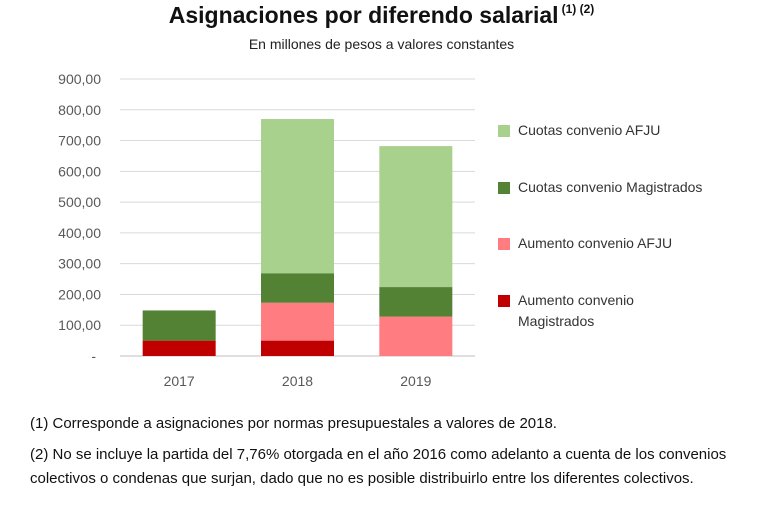 Image resolution: width=763 pixels, height=525 pixels. What do you see at coordinates (610, 187) in the screenshot?
I see `legend-label: Cuotas convenio Magistrados` at bounding box center [610, 187].